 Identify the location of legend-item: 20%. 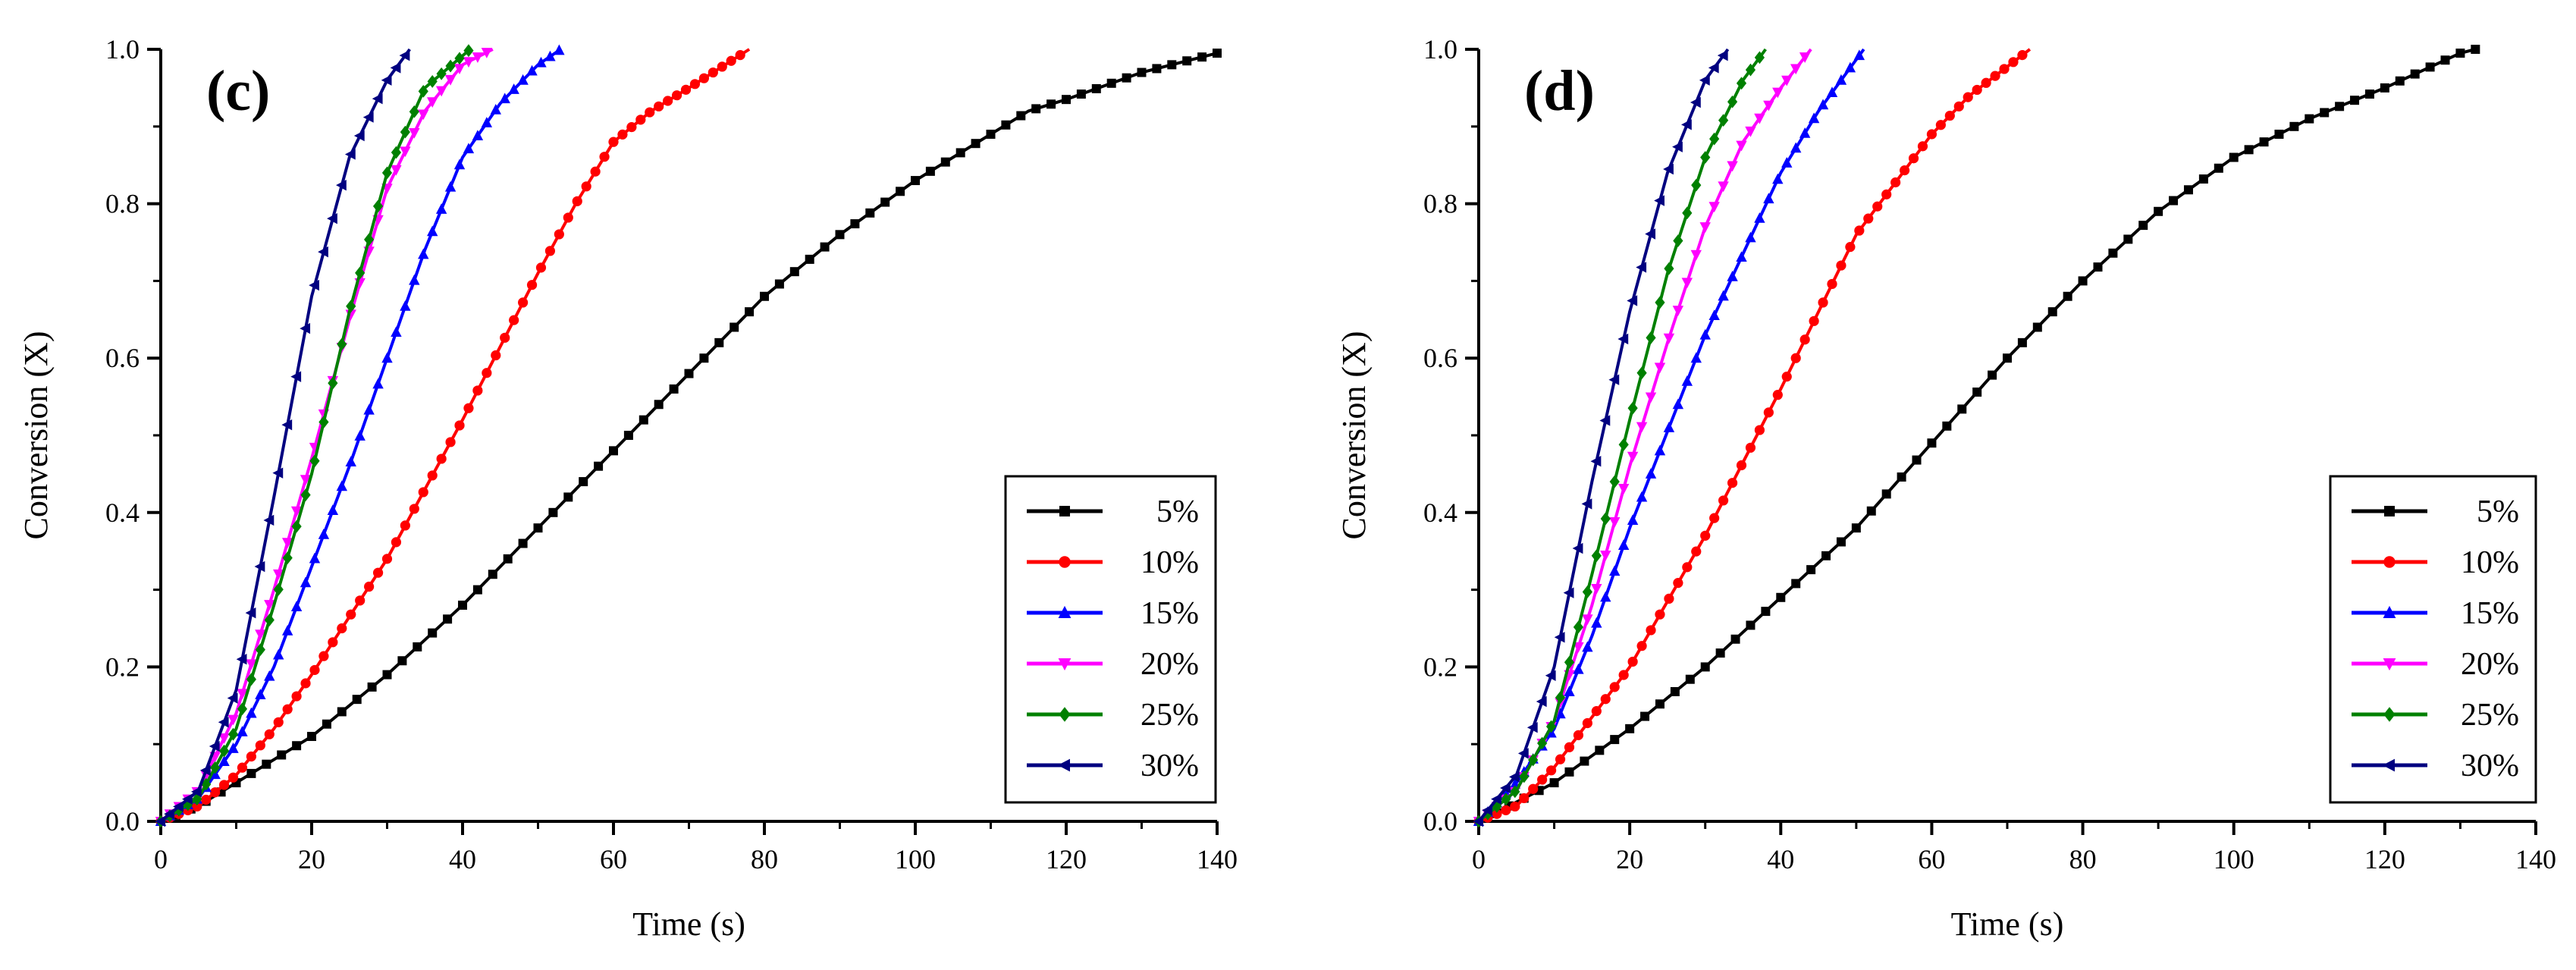
(1113, 664).